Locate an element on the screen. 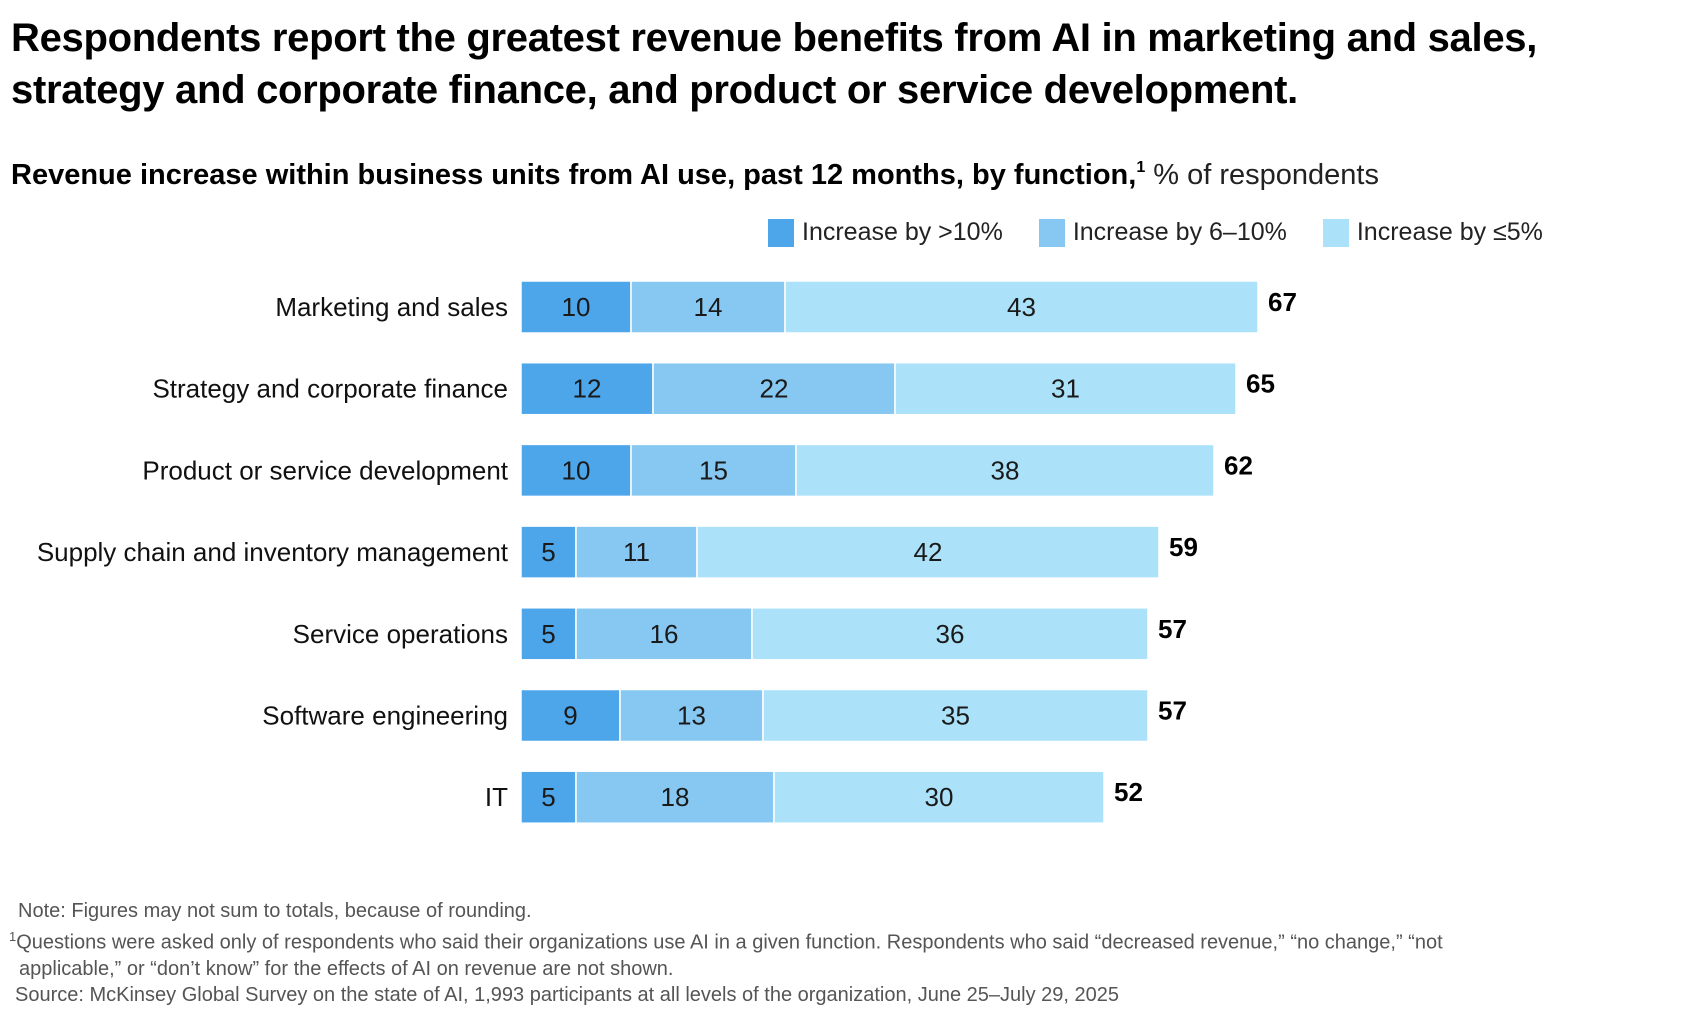  legend-swatch-6to10 is located at coordinates (1051, 232).